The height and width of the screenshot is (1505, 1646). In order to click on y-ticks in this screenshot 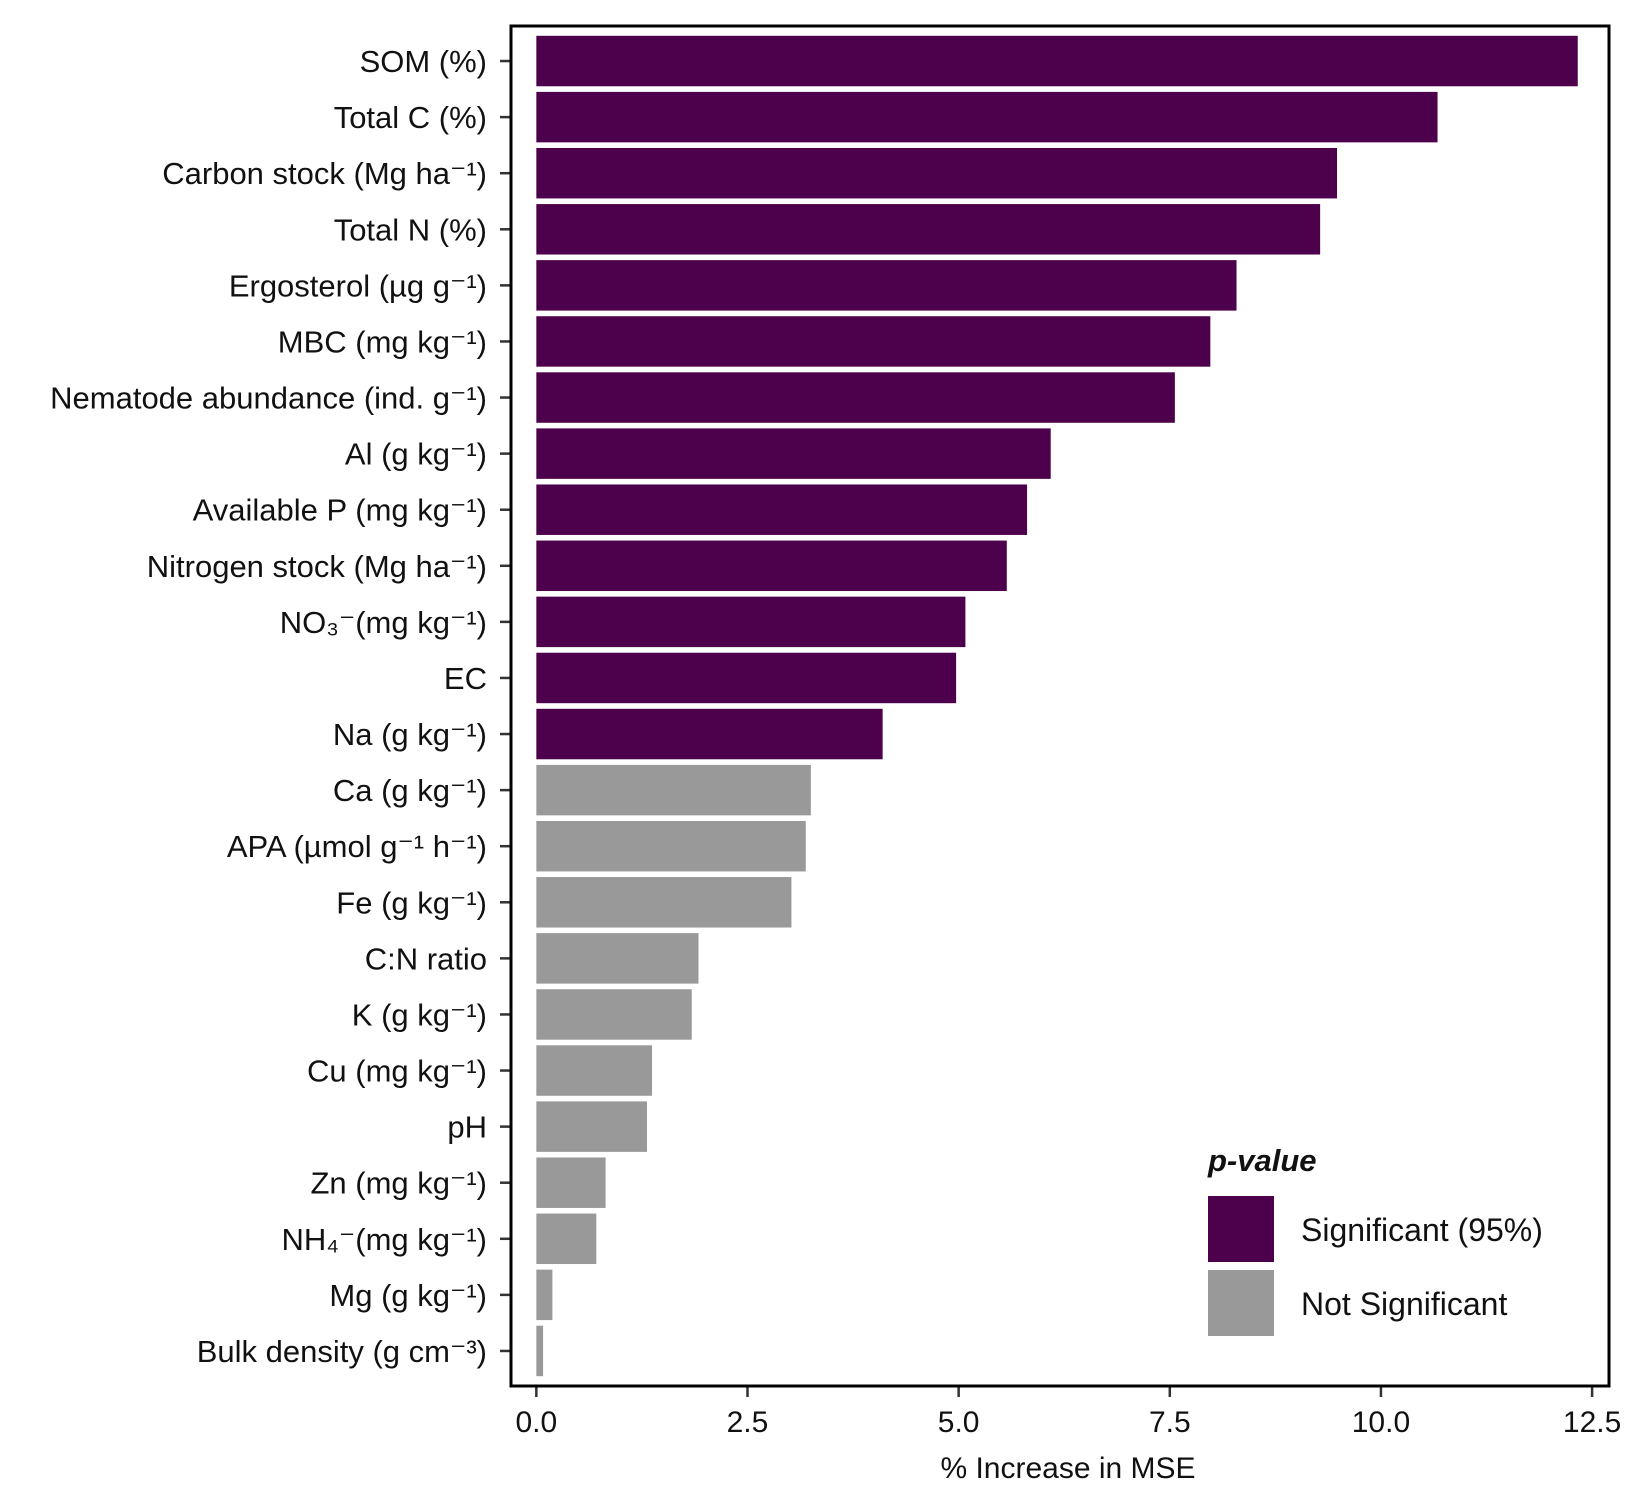, I will do `click(505, 706)`.